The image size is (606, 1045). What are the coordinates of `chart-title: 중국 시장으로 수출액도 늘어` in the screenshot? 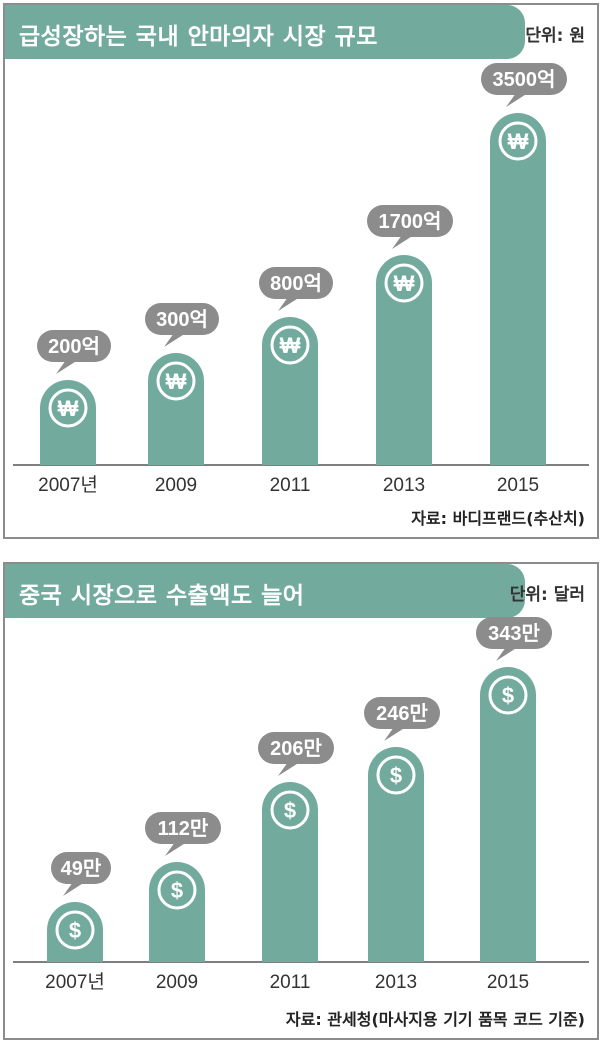 It's located at (162, 596).